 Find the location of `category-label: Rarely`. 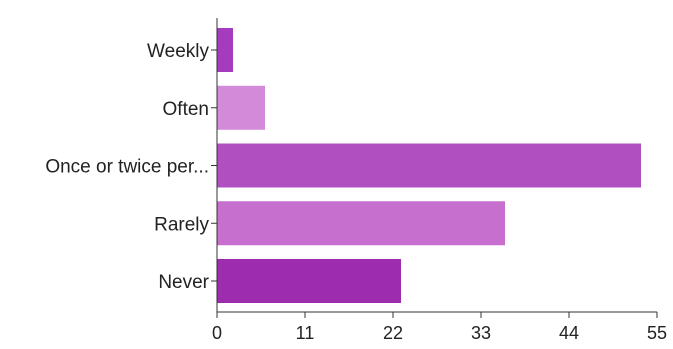

category-label: Rarely is located at coordinates (181, 224).